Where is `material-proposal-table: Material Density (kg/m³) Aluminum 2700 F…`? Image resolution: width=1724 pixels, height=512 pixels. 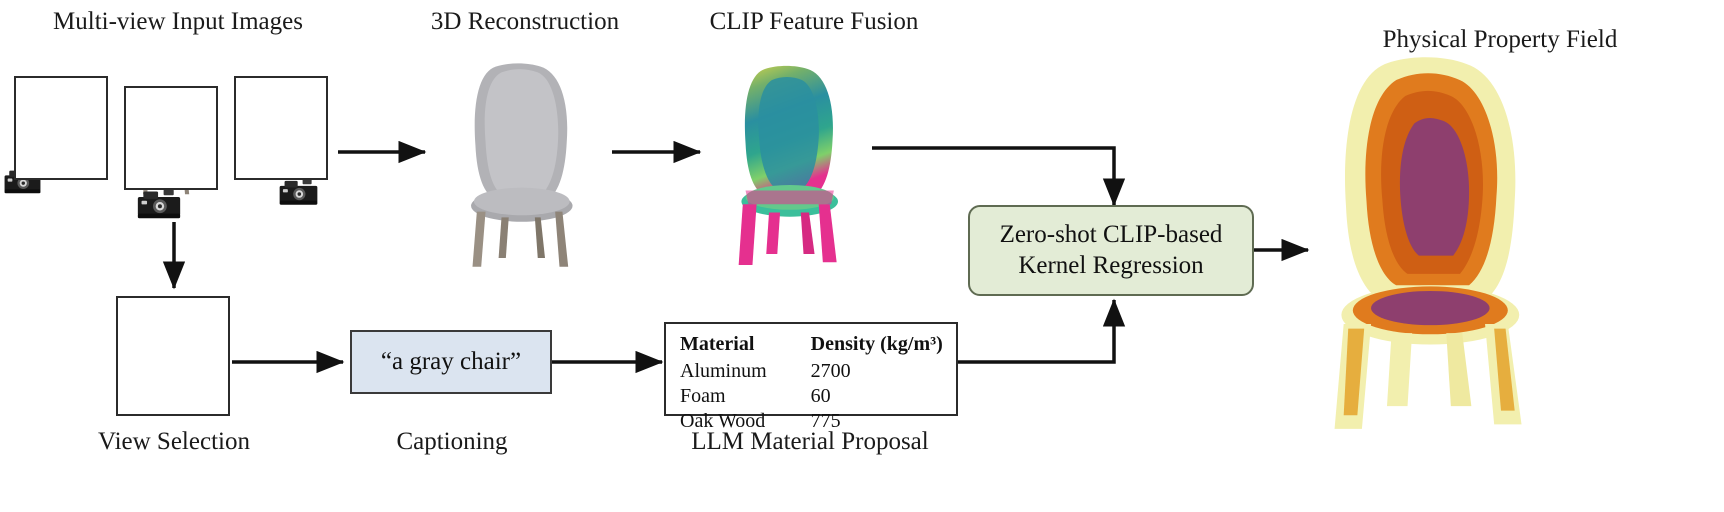 material-proposal-table: Material Density (kg/m³) Aluminum 2700 F… is located at coordinates (811, 377).